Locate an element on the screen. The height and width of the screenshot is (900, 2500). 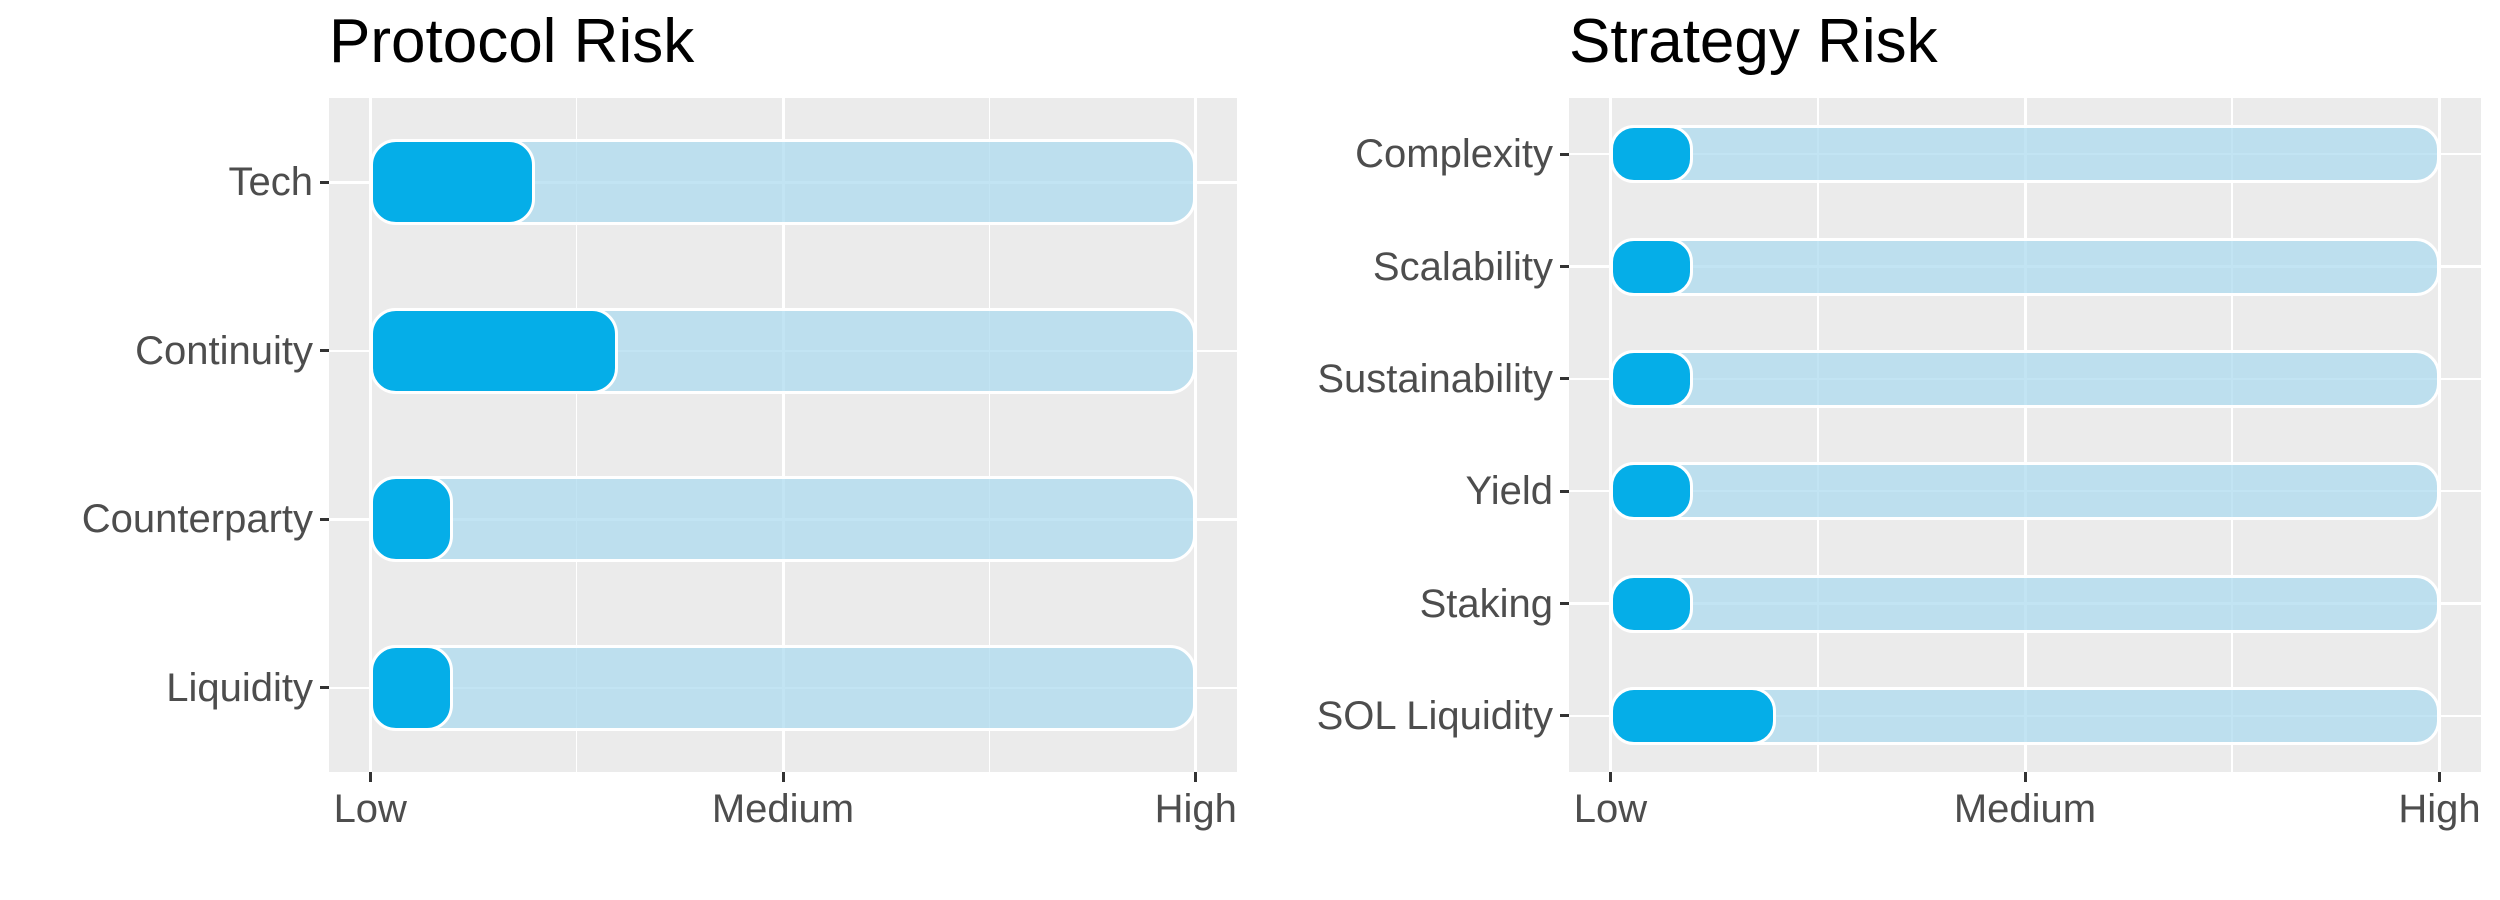
category-label: Yield is located at coordinates (1509, 491).